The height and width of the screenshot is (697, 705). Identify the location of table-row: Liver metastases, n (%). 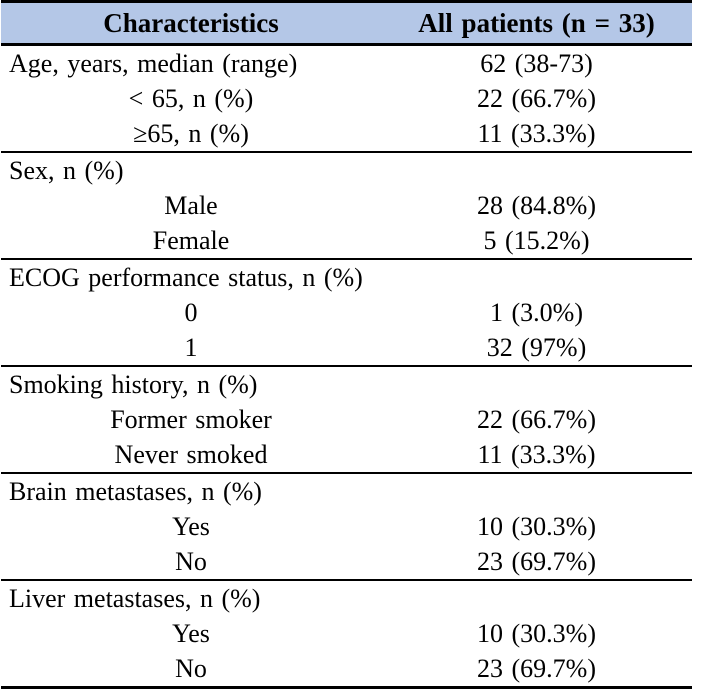
(346, 597).